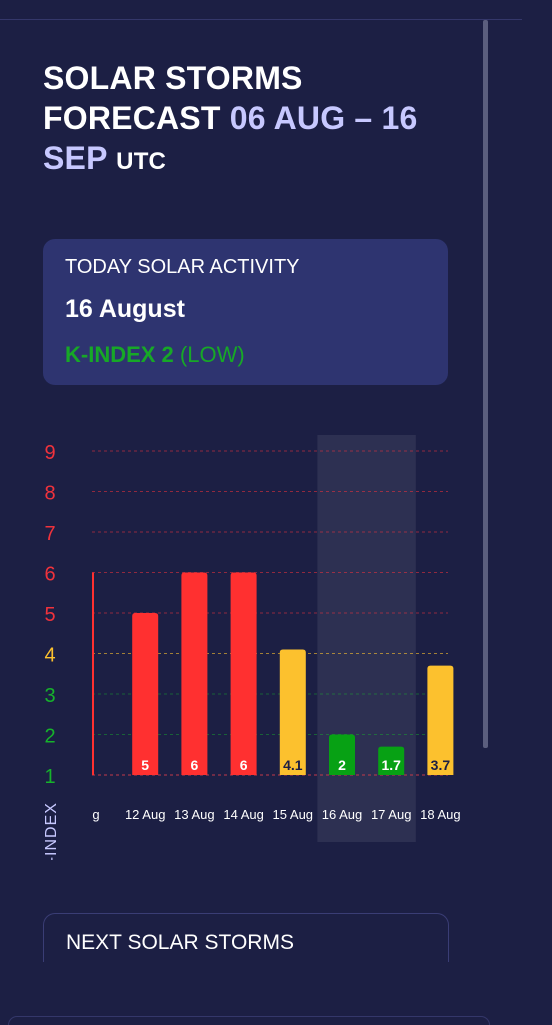 Image resolution: width=552 pixels, height=1025 pixels. Describe the element at coordinates (244, 765) in the screenshot. I see `bar-value-label-3: 6` at that location.